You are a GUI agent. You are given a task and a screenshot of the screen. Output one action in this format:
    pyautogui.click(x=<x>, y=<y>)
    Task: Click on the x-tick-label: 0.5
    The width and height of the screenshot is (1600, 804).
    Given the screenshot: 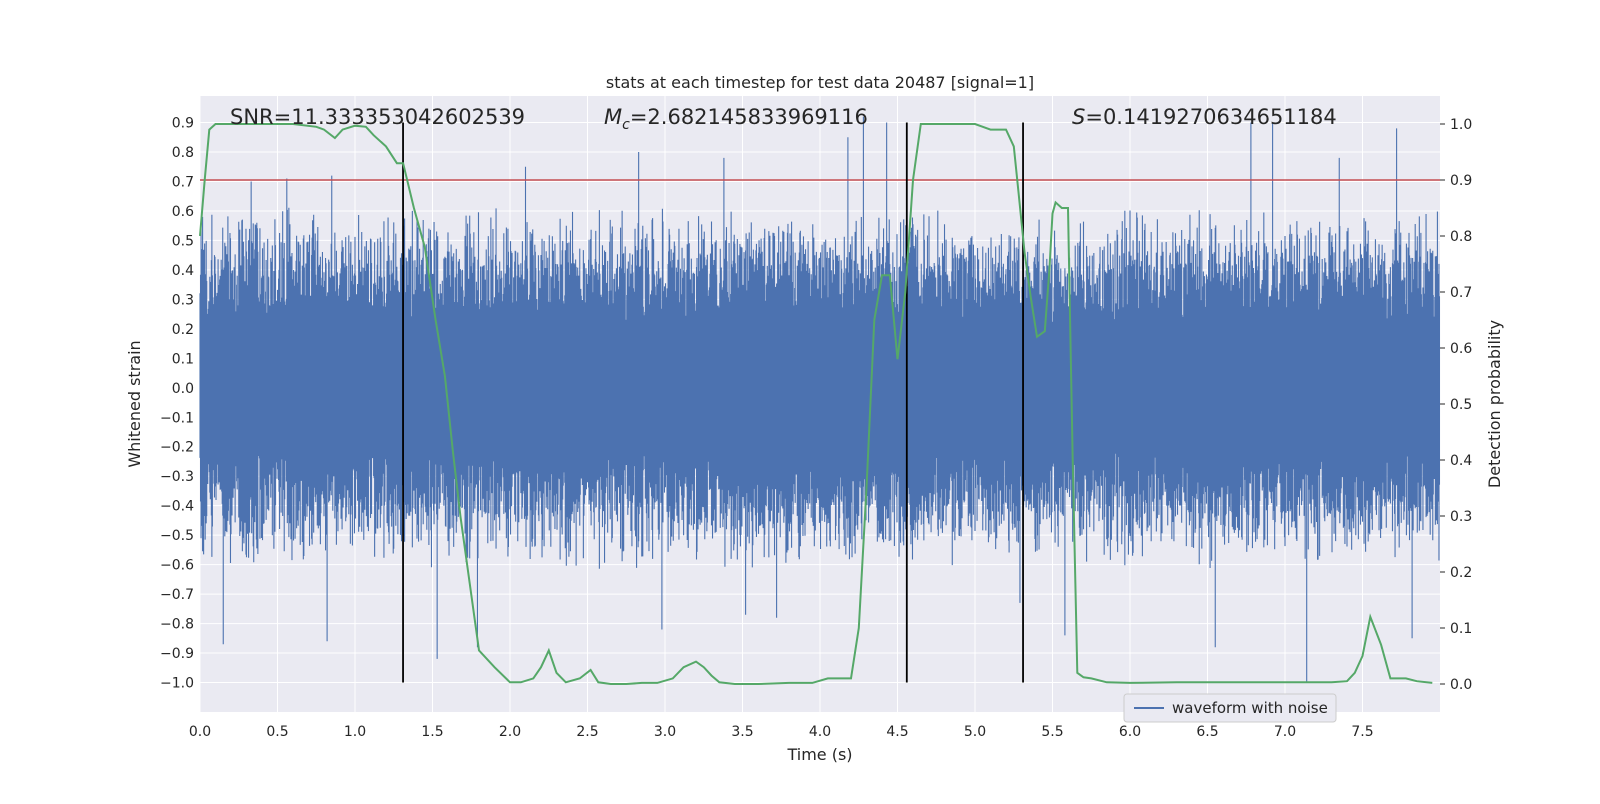 What is the action you would take?
    pyautogui.click(x=277, y=732)
    